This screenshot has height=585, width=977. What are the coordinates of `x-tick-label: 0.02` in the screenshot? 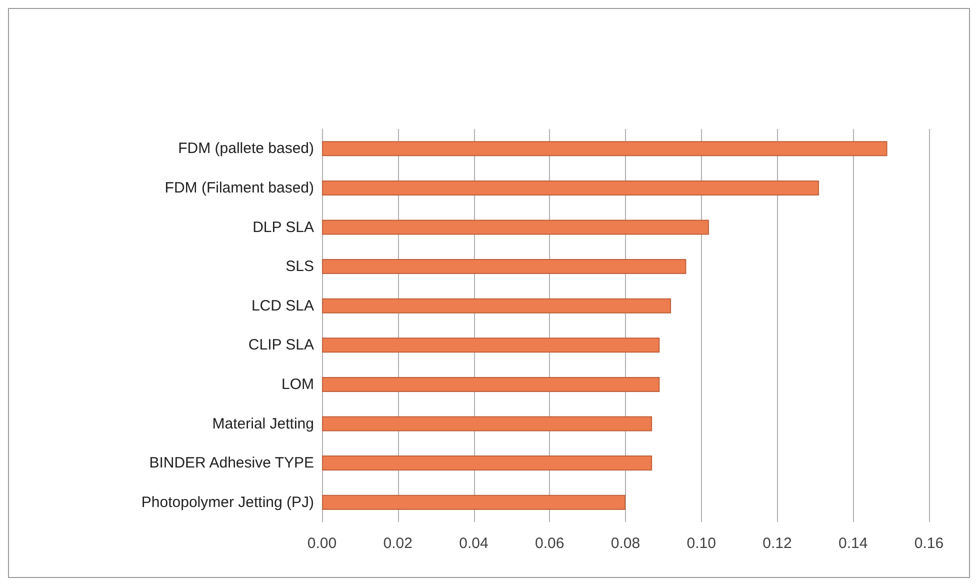 It's located at (397, 543).